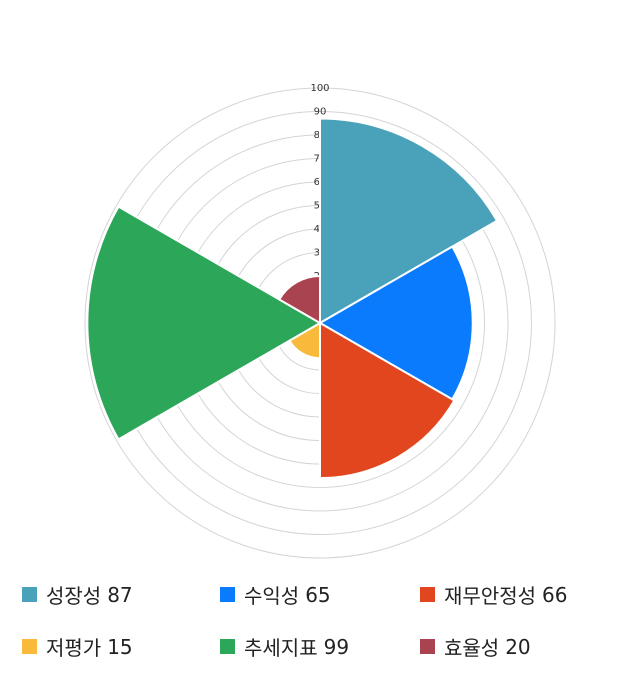 This screenshot has height=700, width=640. Describe the element at coordinates (490, 596) in the screenshot. I see `legend-label: 재무안정성` at that location.